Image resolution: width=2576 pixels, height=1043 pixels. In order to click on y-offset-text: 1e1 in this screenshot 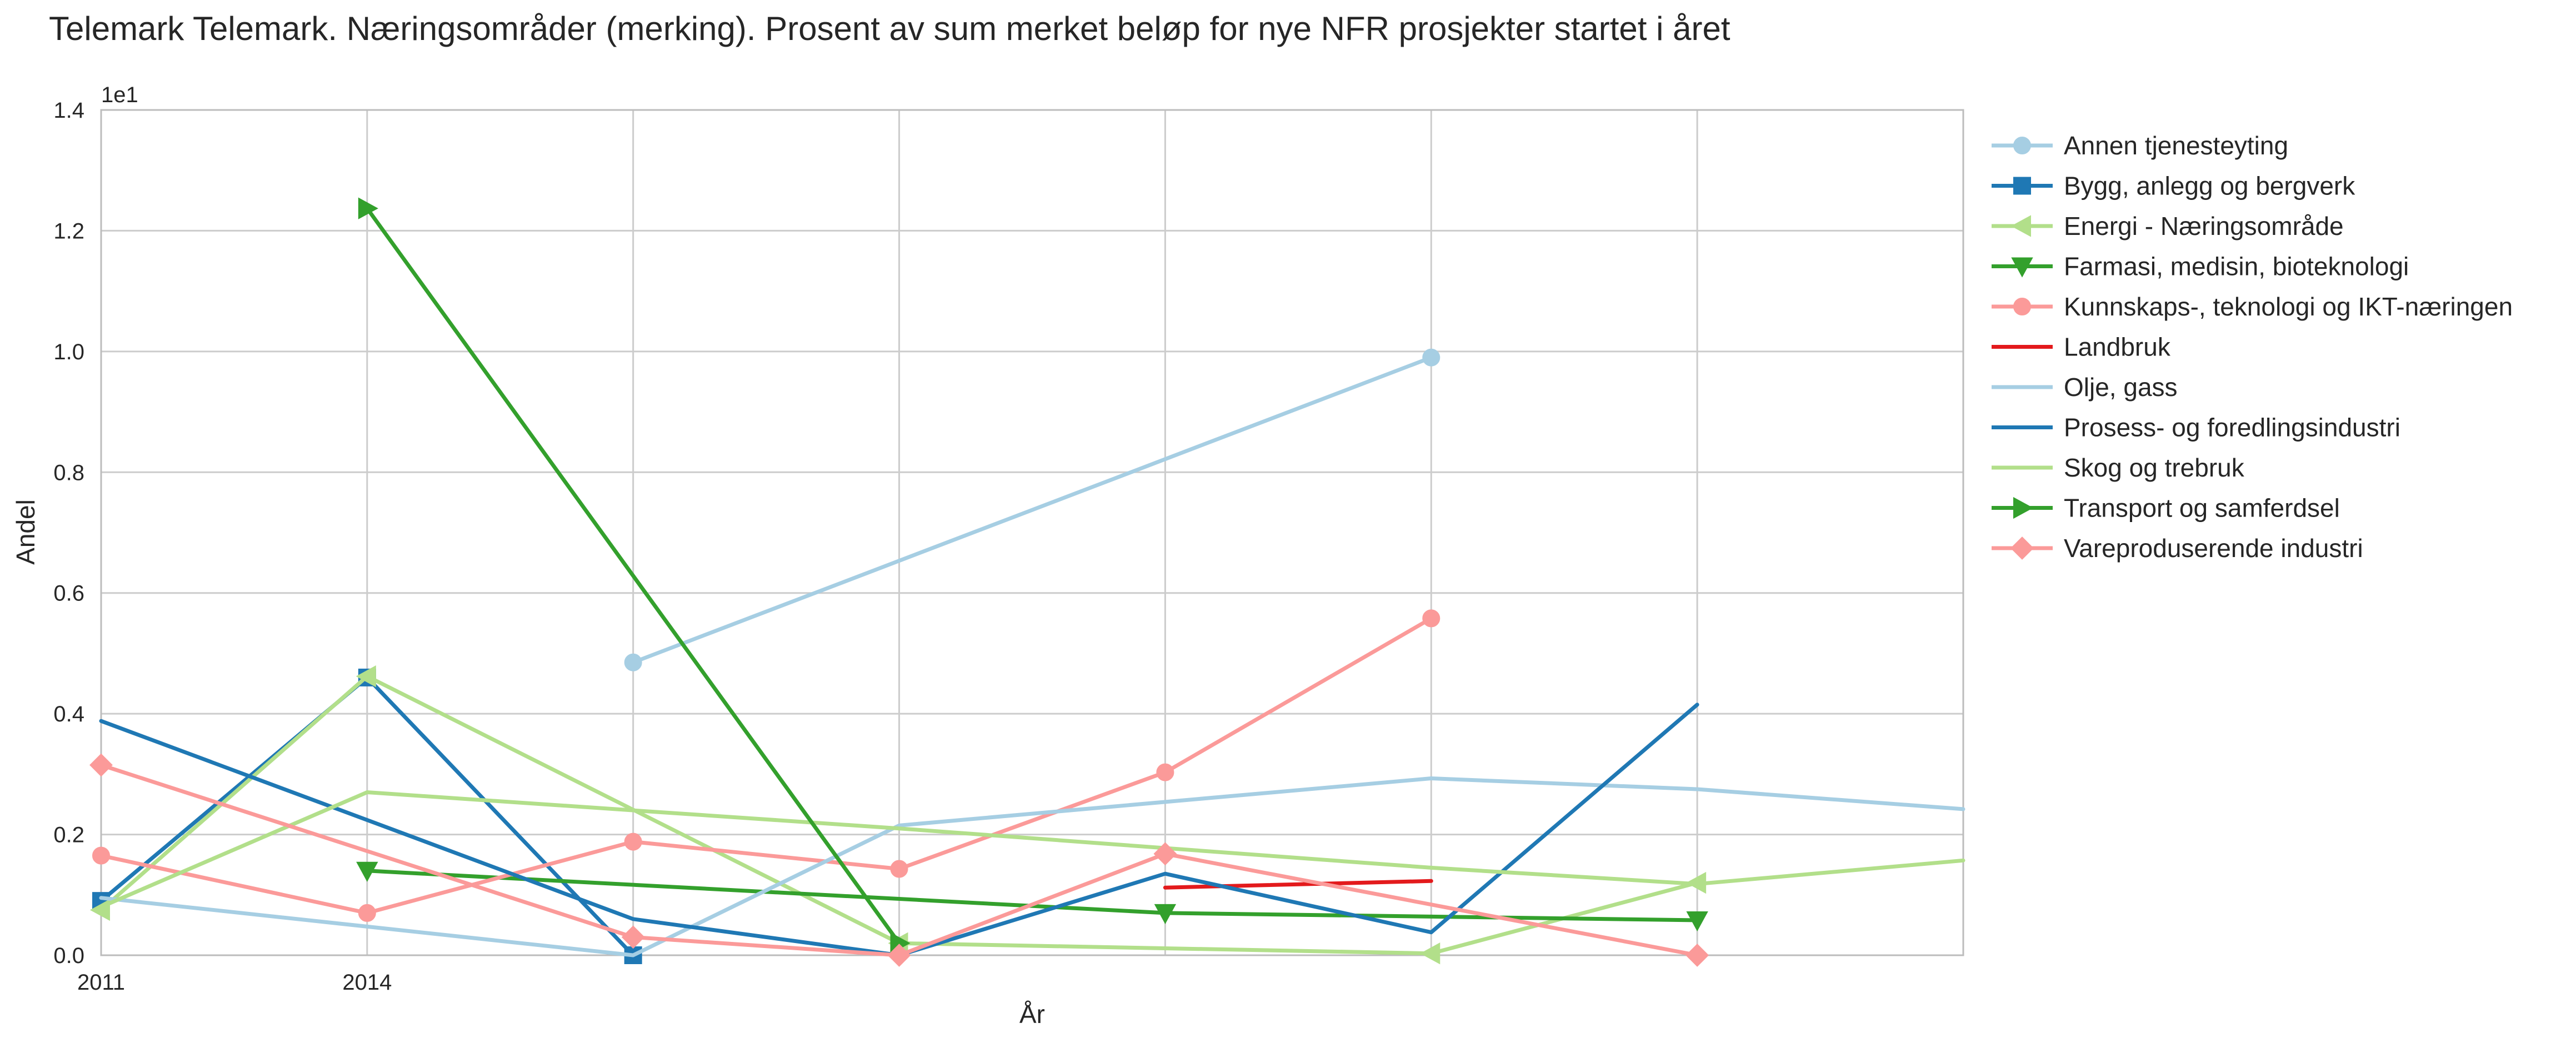, I will do `click(120, 95)`.